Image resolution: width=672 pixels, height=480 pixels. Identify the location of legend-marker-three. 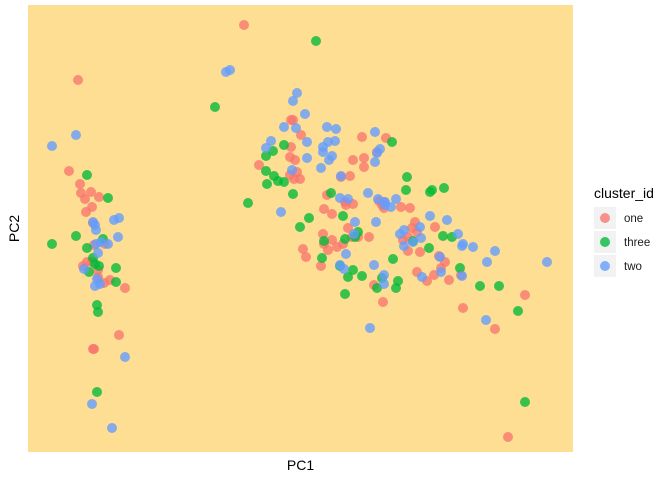
(605, 242).